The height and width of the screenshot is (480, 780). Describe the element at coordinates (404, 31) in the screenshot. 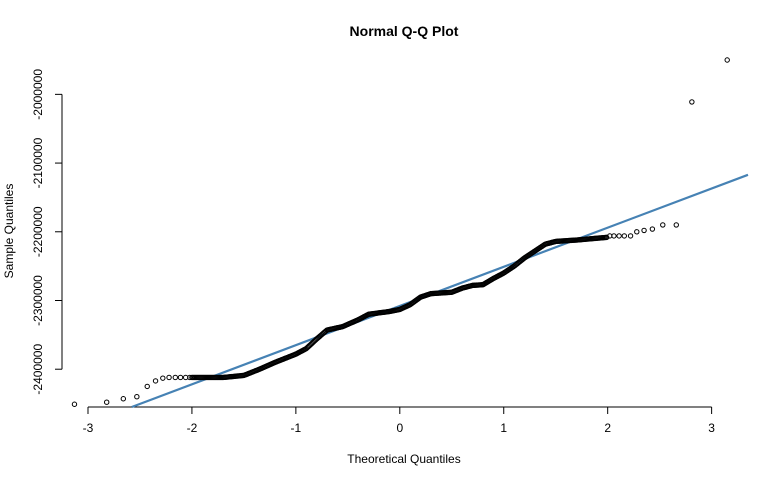

I see `chart-title: Normal Q-Q Plot` at that location.